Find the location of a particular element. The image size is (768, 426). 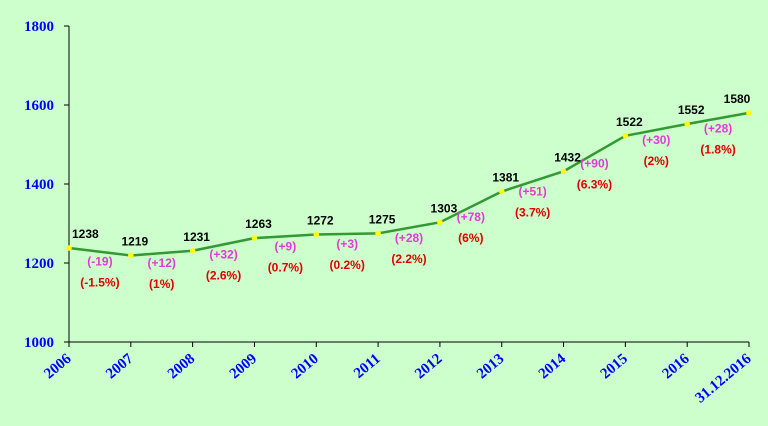

percent-label: (6.3%) is located at coordinates (594, 185).